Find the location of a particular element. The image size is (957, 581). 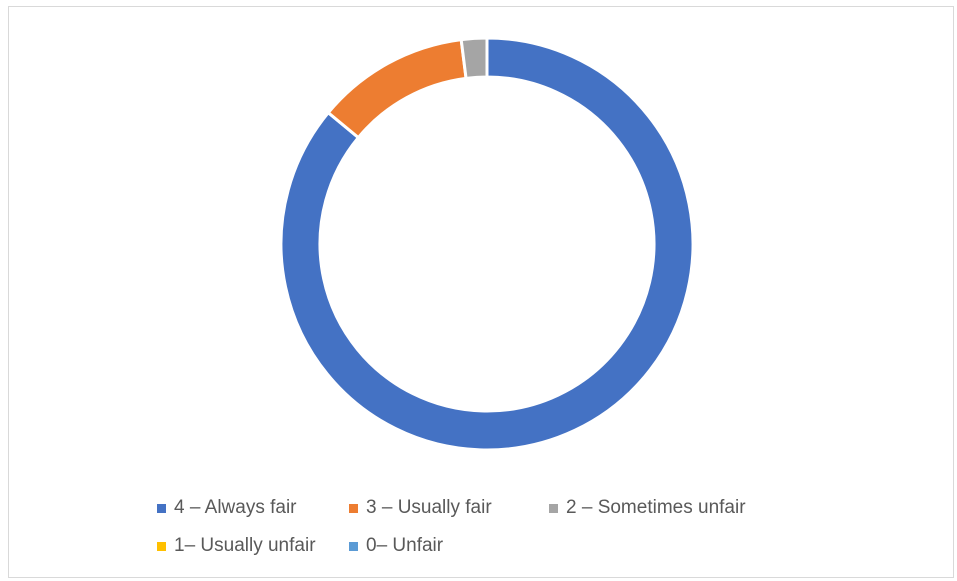

legend-item-always-fair: 4 – Always fair is located at coordinates (253, 508).